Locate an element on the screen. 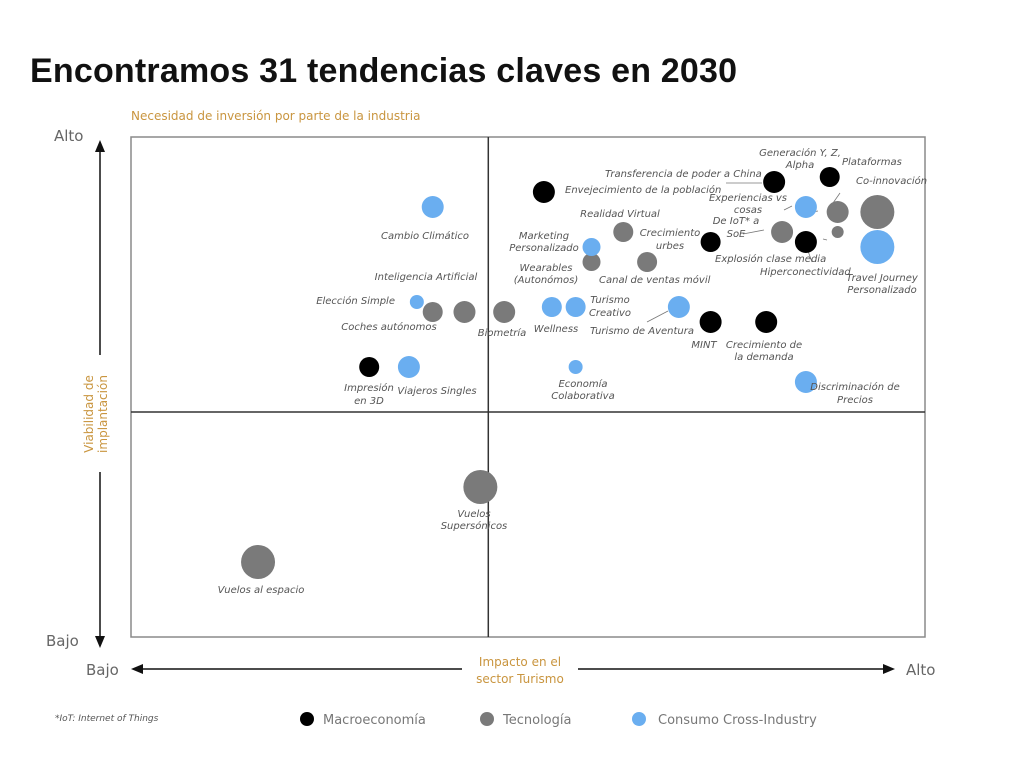  label-4: Plataformas is located at coordinates (872, 162).